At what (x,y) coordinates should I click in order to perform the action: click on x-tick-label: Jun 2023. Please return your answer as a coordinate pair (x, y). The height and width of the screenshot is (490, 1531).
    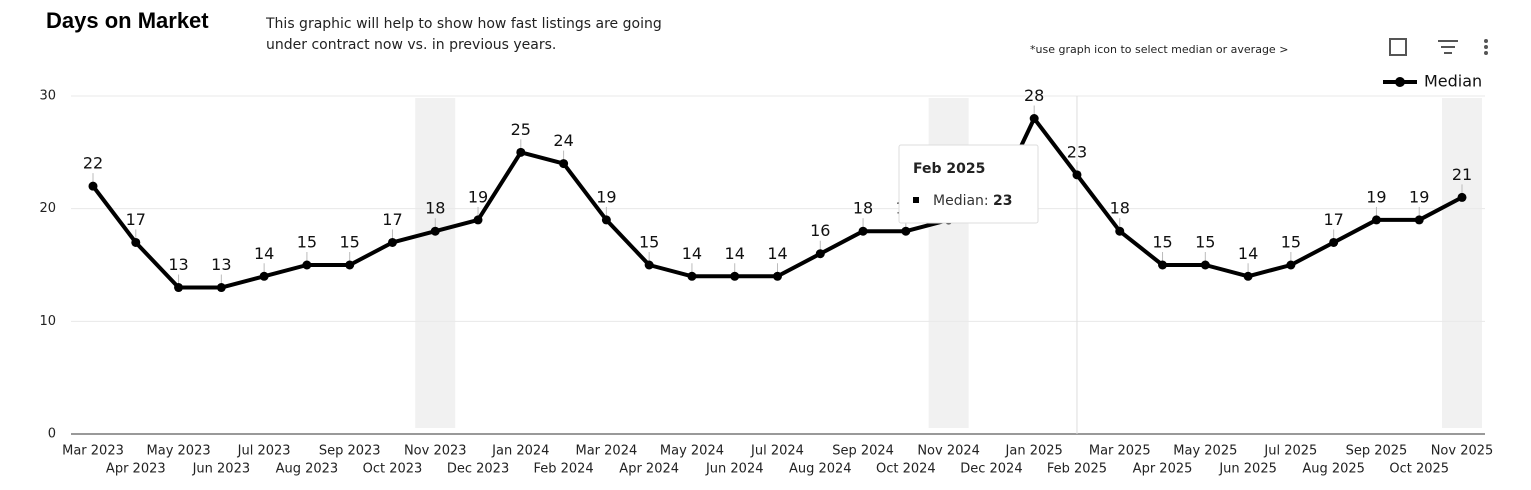
    Looking at the image, I should click on (221, 469).